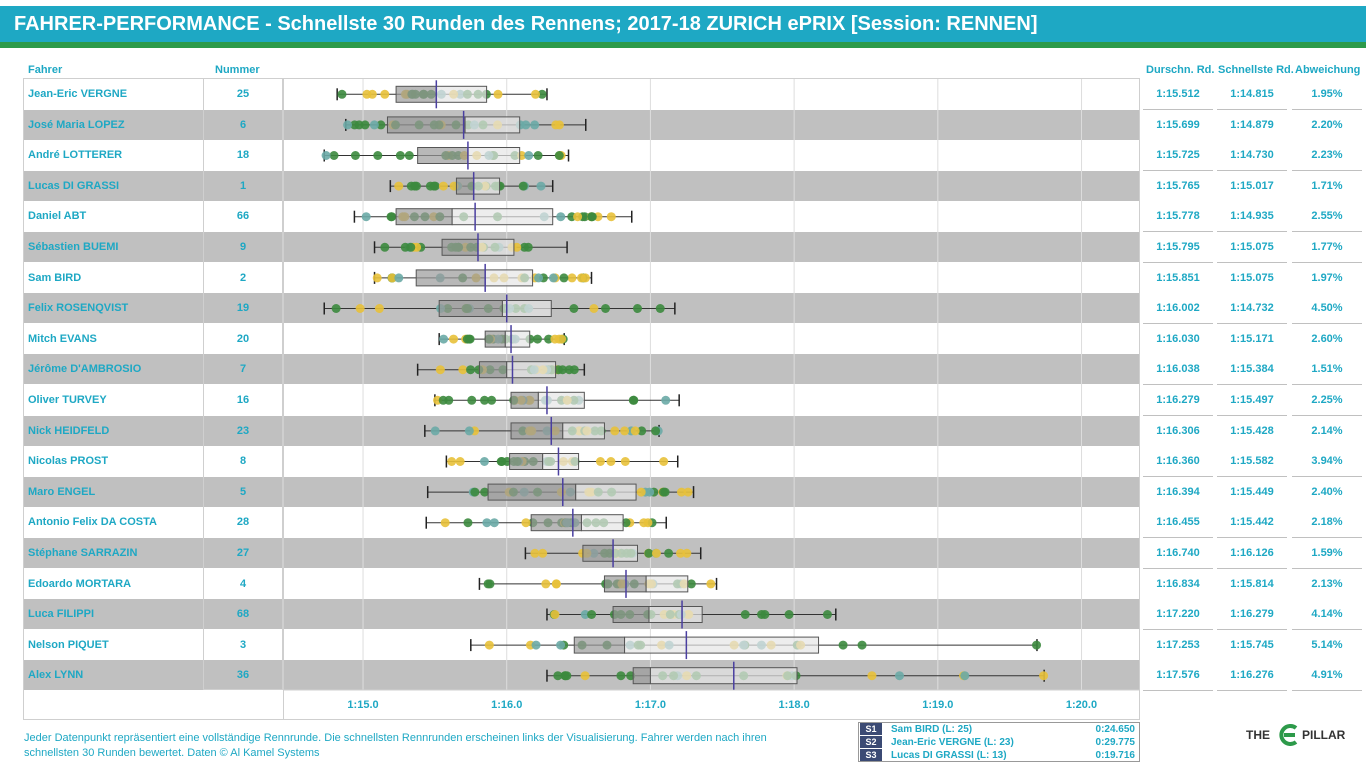 The image size is (1366, 768). Describe the element at coordinates (1327, 247) in the screenshot. I see `stat-dev: 1.77%` at that location.